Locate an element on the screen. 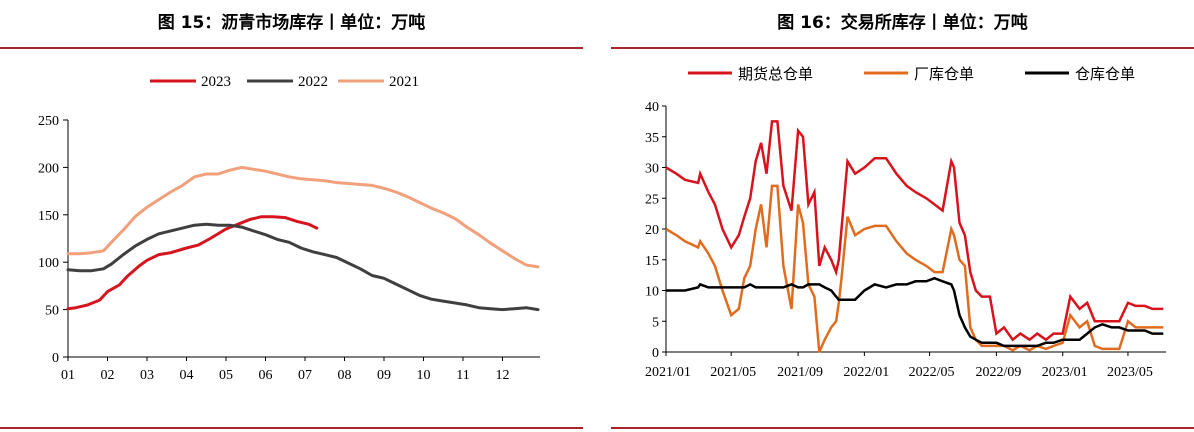 The image size is (1194, 432). right-legend-label-series-3: 仓库仓单 is located at coordinates (1105, 74).